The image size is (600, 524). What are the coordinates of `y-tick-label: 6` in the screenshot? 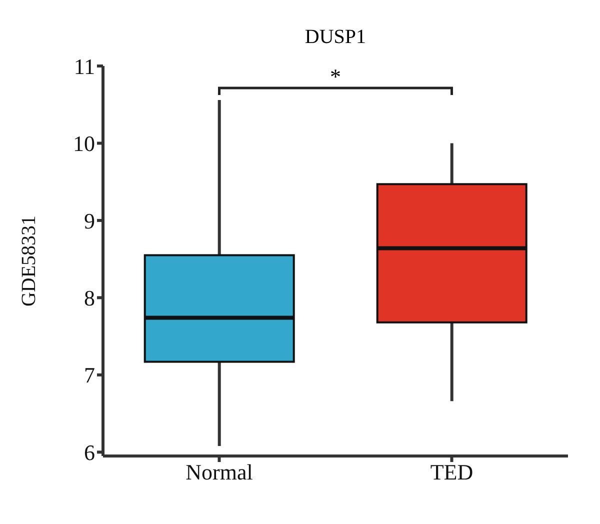 It's located at (89, 452).